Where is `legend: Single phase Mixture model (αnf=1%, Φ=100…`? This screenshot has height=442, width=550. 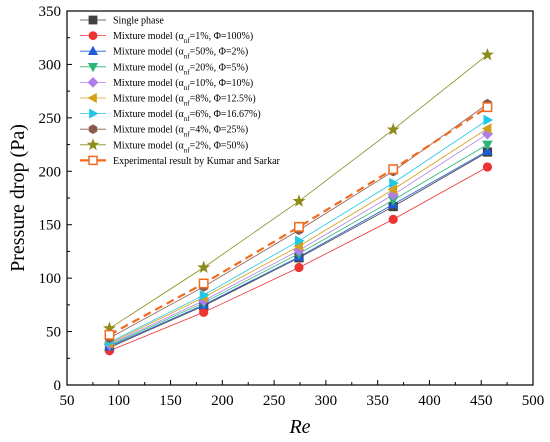 legend: Single phase Mixture model (αnf=1%, Φ=100… is located at coordinates (180, 91).